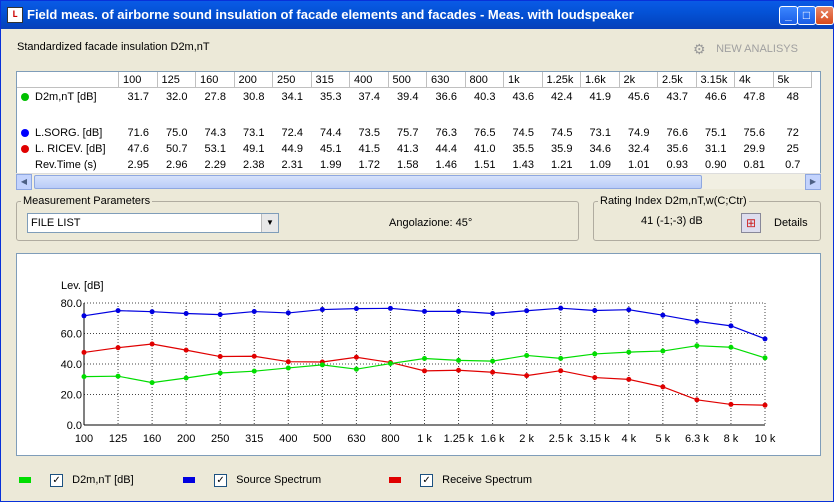 The width and height of the screenshot is (834, 502). Describe the element at coordinates (407, 80) in the screenshot. I see `table-column-header: 500` at that location.